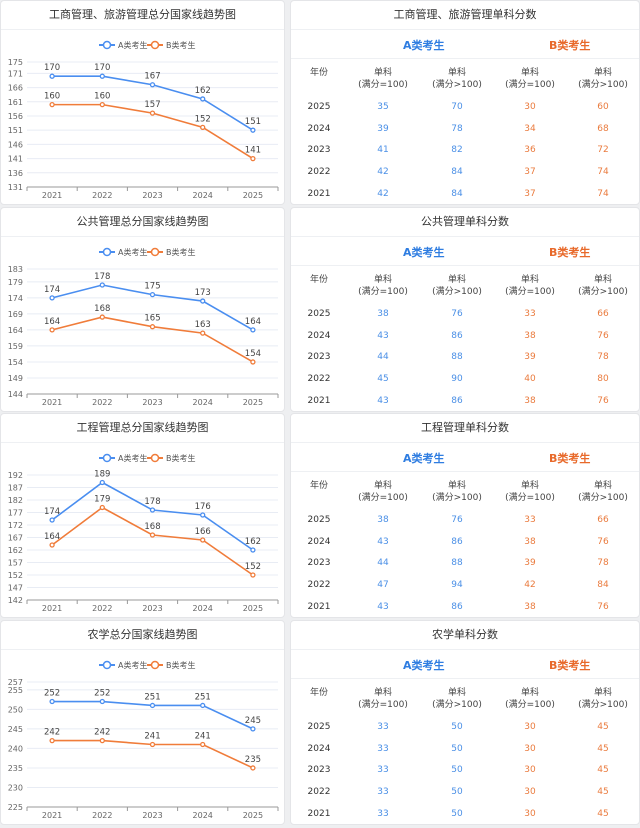 This screenshot has height=828, width=640. What do you see at coordinates (15, 346) in the screenshot?
I see `y-tick-label: 159` at bounding box center [15, 346].